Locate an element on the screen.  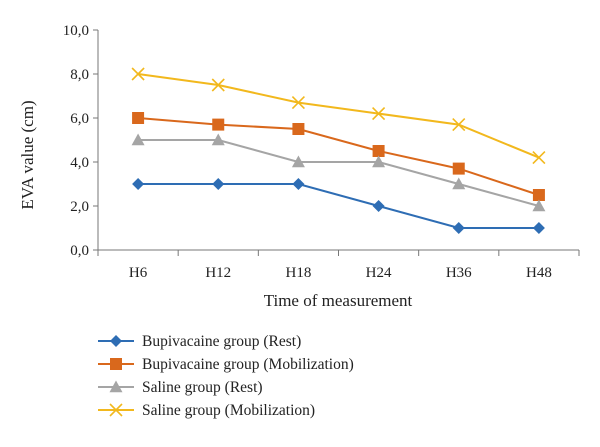
legend-item: Saline group (Rest) is located at coordinates (180, 387).